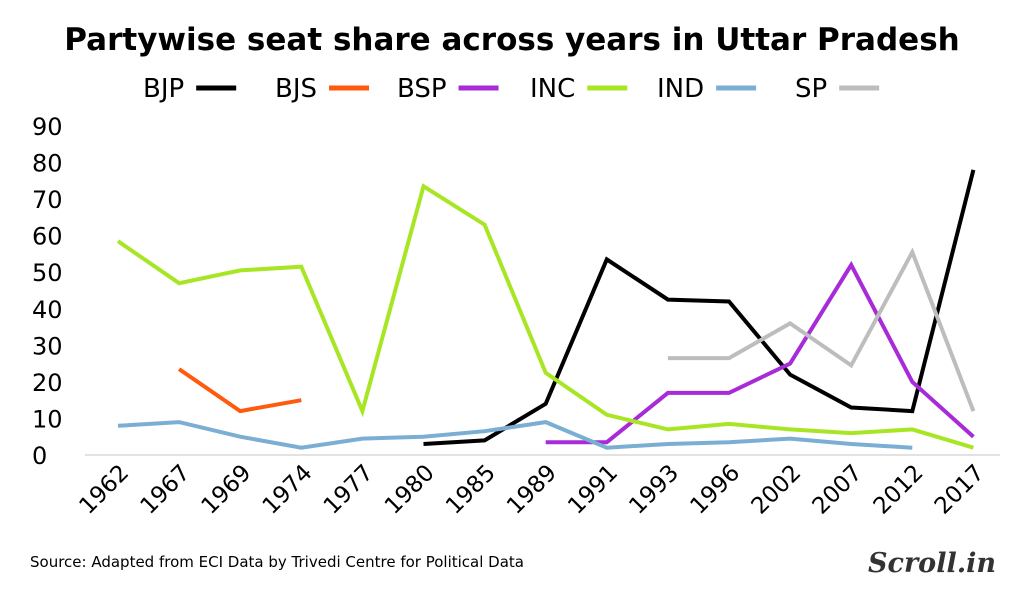  Describe the element at coordinates (515, 435) in the screenshot. I see `series-line-ind` at that location.